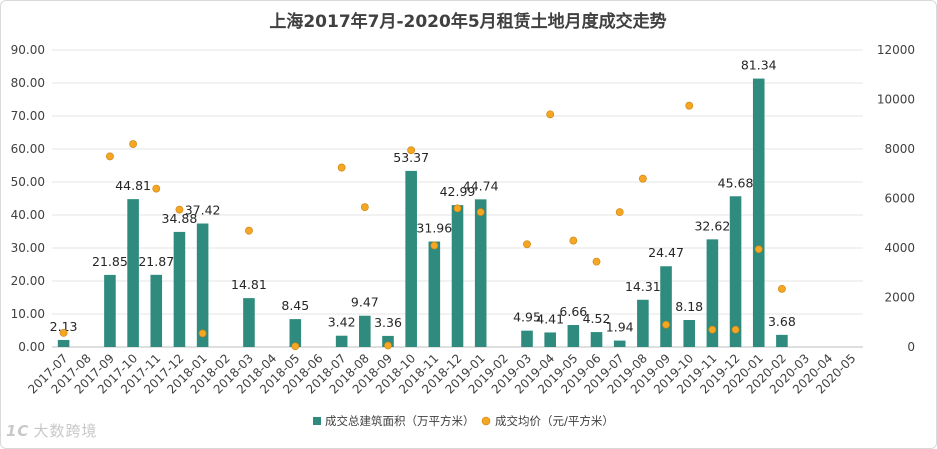 The height and width of the screenshot is (449, 937). What do you see at coordinates (782, 321) in the screenshot?
I see `bar-data-label: 3.68` at bounding box center [782, 321].